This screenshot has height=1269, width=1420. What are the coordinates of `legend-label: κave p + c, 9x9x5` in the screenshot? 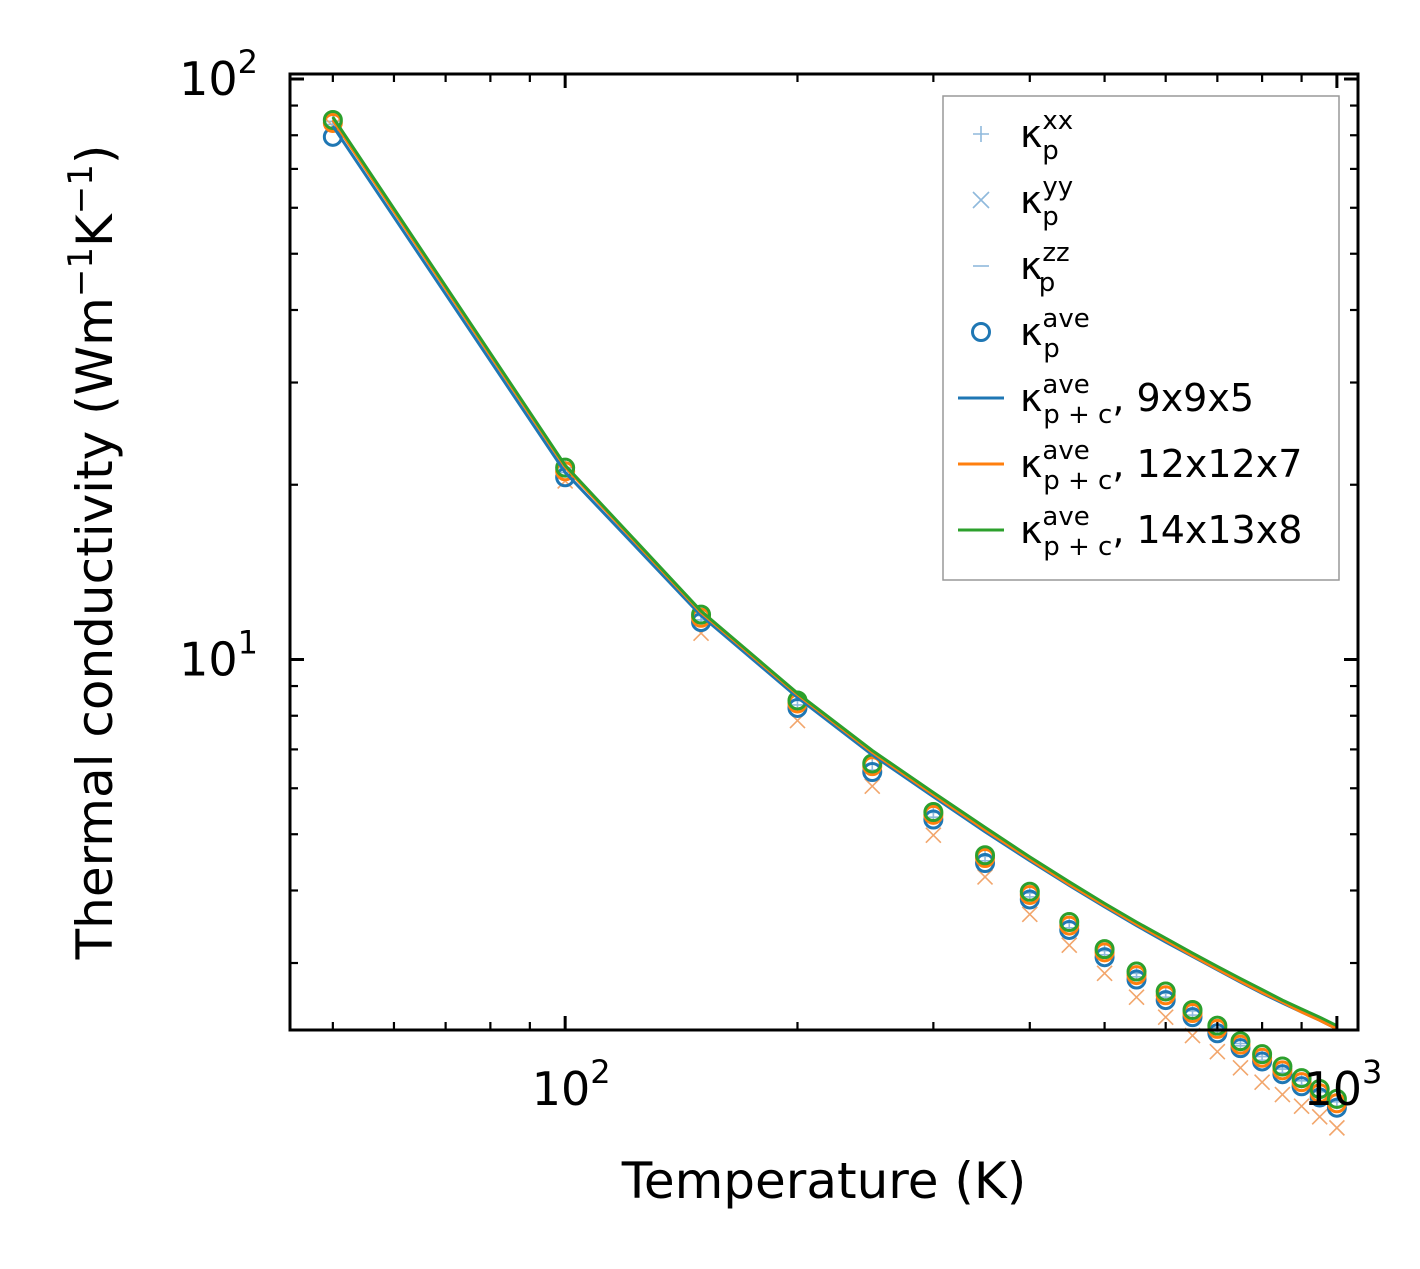 It's located at (1137, 400).